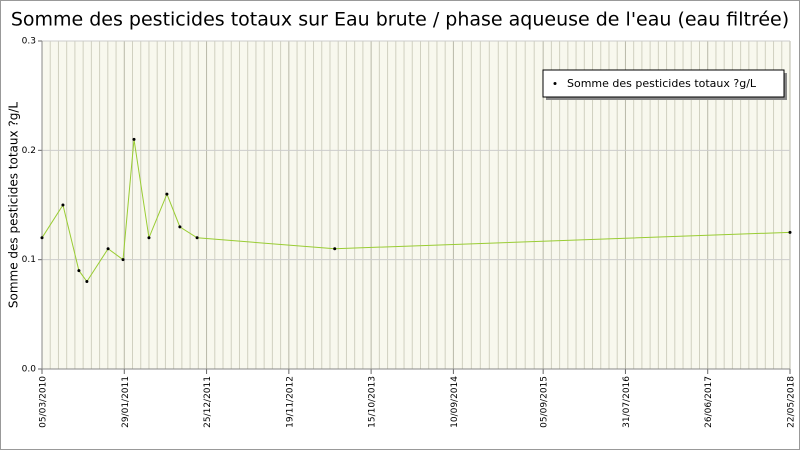 The width and height of the screenshot is (800, 450). I want to click on x-tick-label: 10/09/2014, so click(455, 402).